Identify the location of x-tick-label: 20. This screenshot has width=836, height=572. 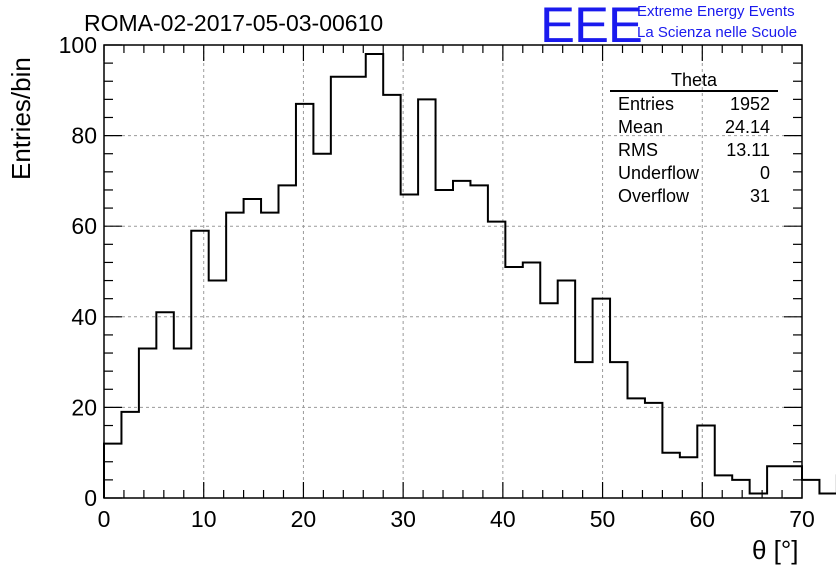
(304, 519).